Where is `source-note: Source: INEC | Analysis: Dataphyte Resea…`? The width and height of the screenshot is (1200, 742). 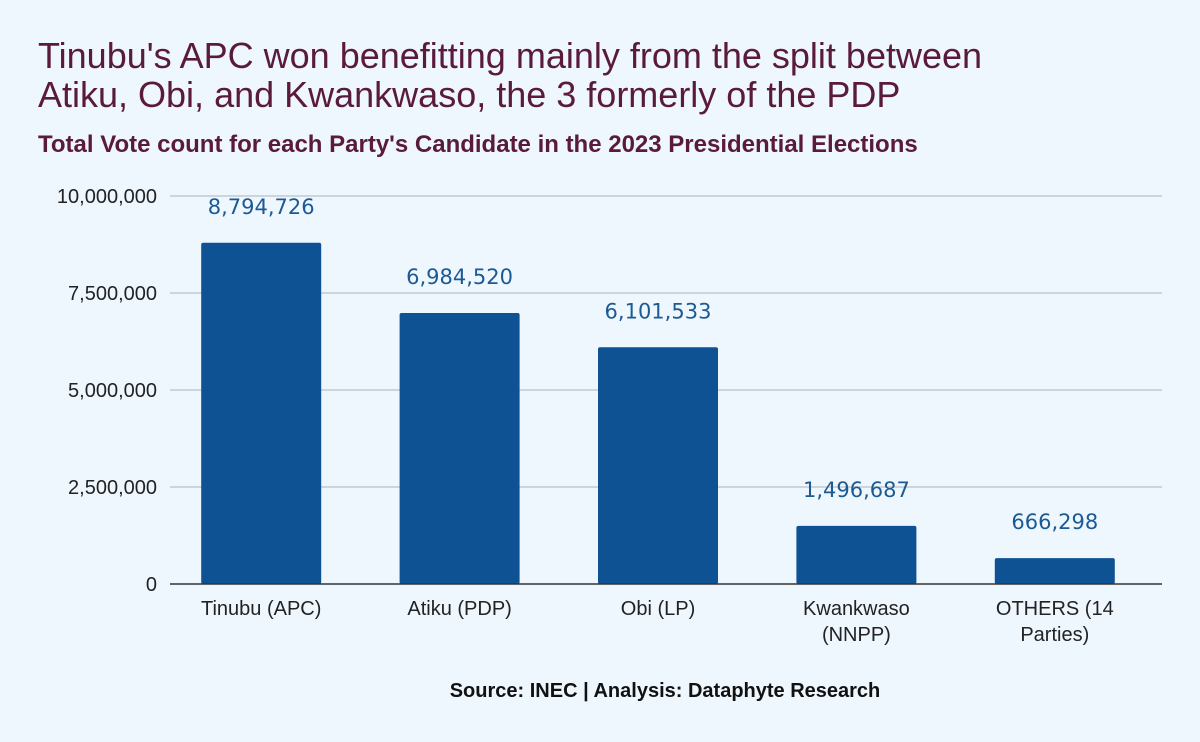 source-note: Source: INEC | Analysis: Dataphyte Resea… is located at coordinates (665, 691).